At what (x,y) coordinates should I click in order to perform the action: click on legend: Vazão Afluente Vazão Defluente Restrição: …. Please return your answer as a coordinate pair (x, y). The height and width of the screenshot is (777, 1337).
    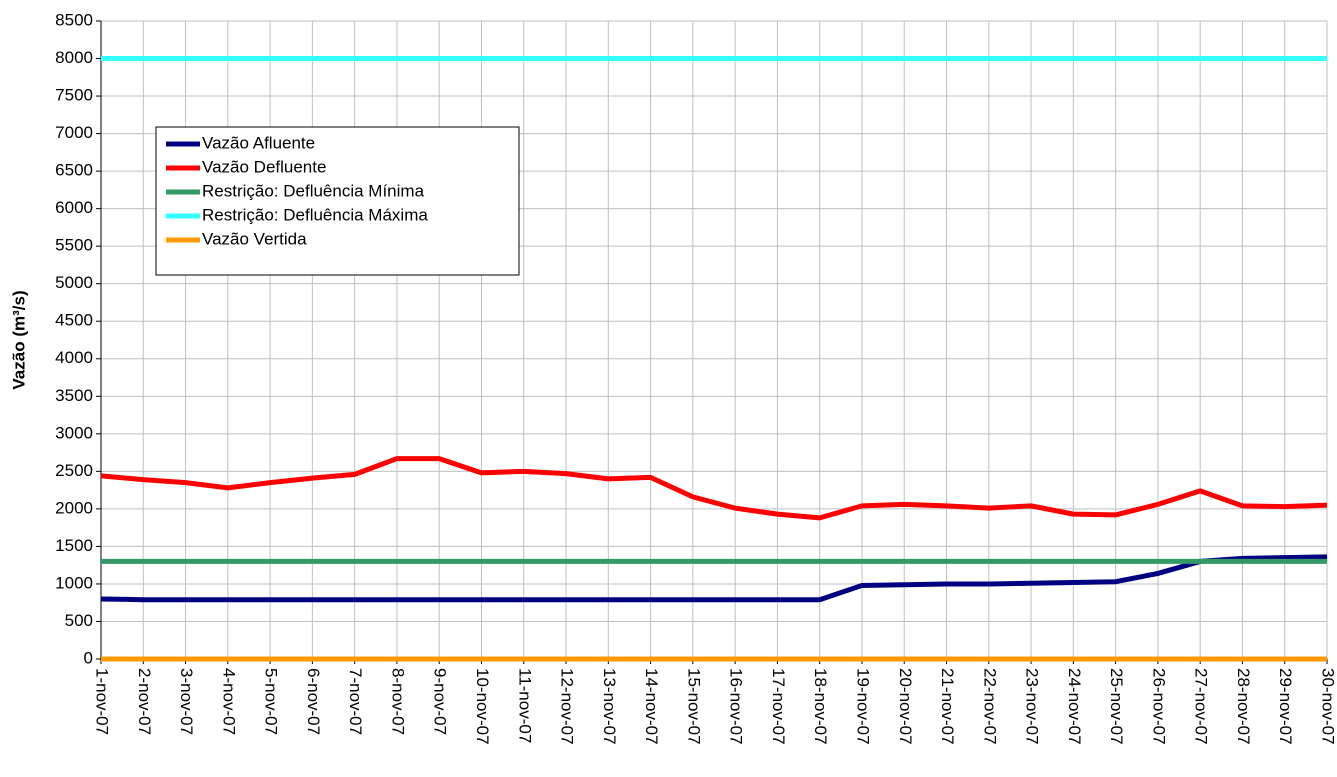
    Looking at the image, I should click on (337, 201).